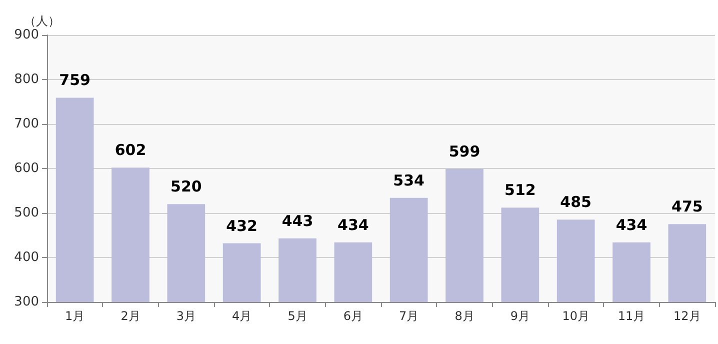 Image resolution: width=718 pixels, height=344 pixels. What do you see at coordinates (353, 316) in the screenshot?
I see `x-tick-label: 6月` at bounding box center [353, 316].